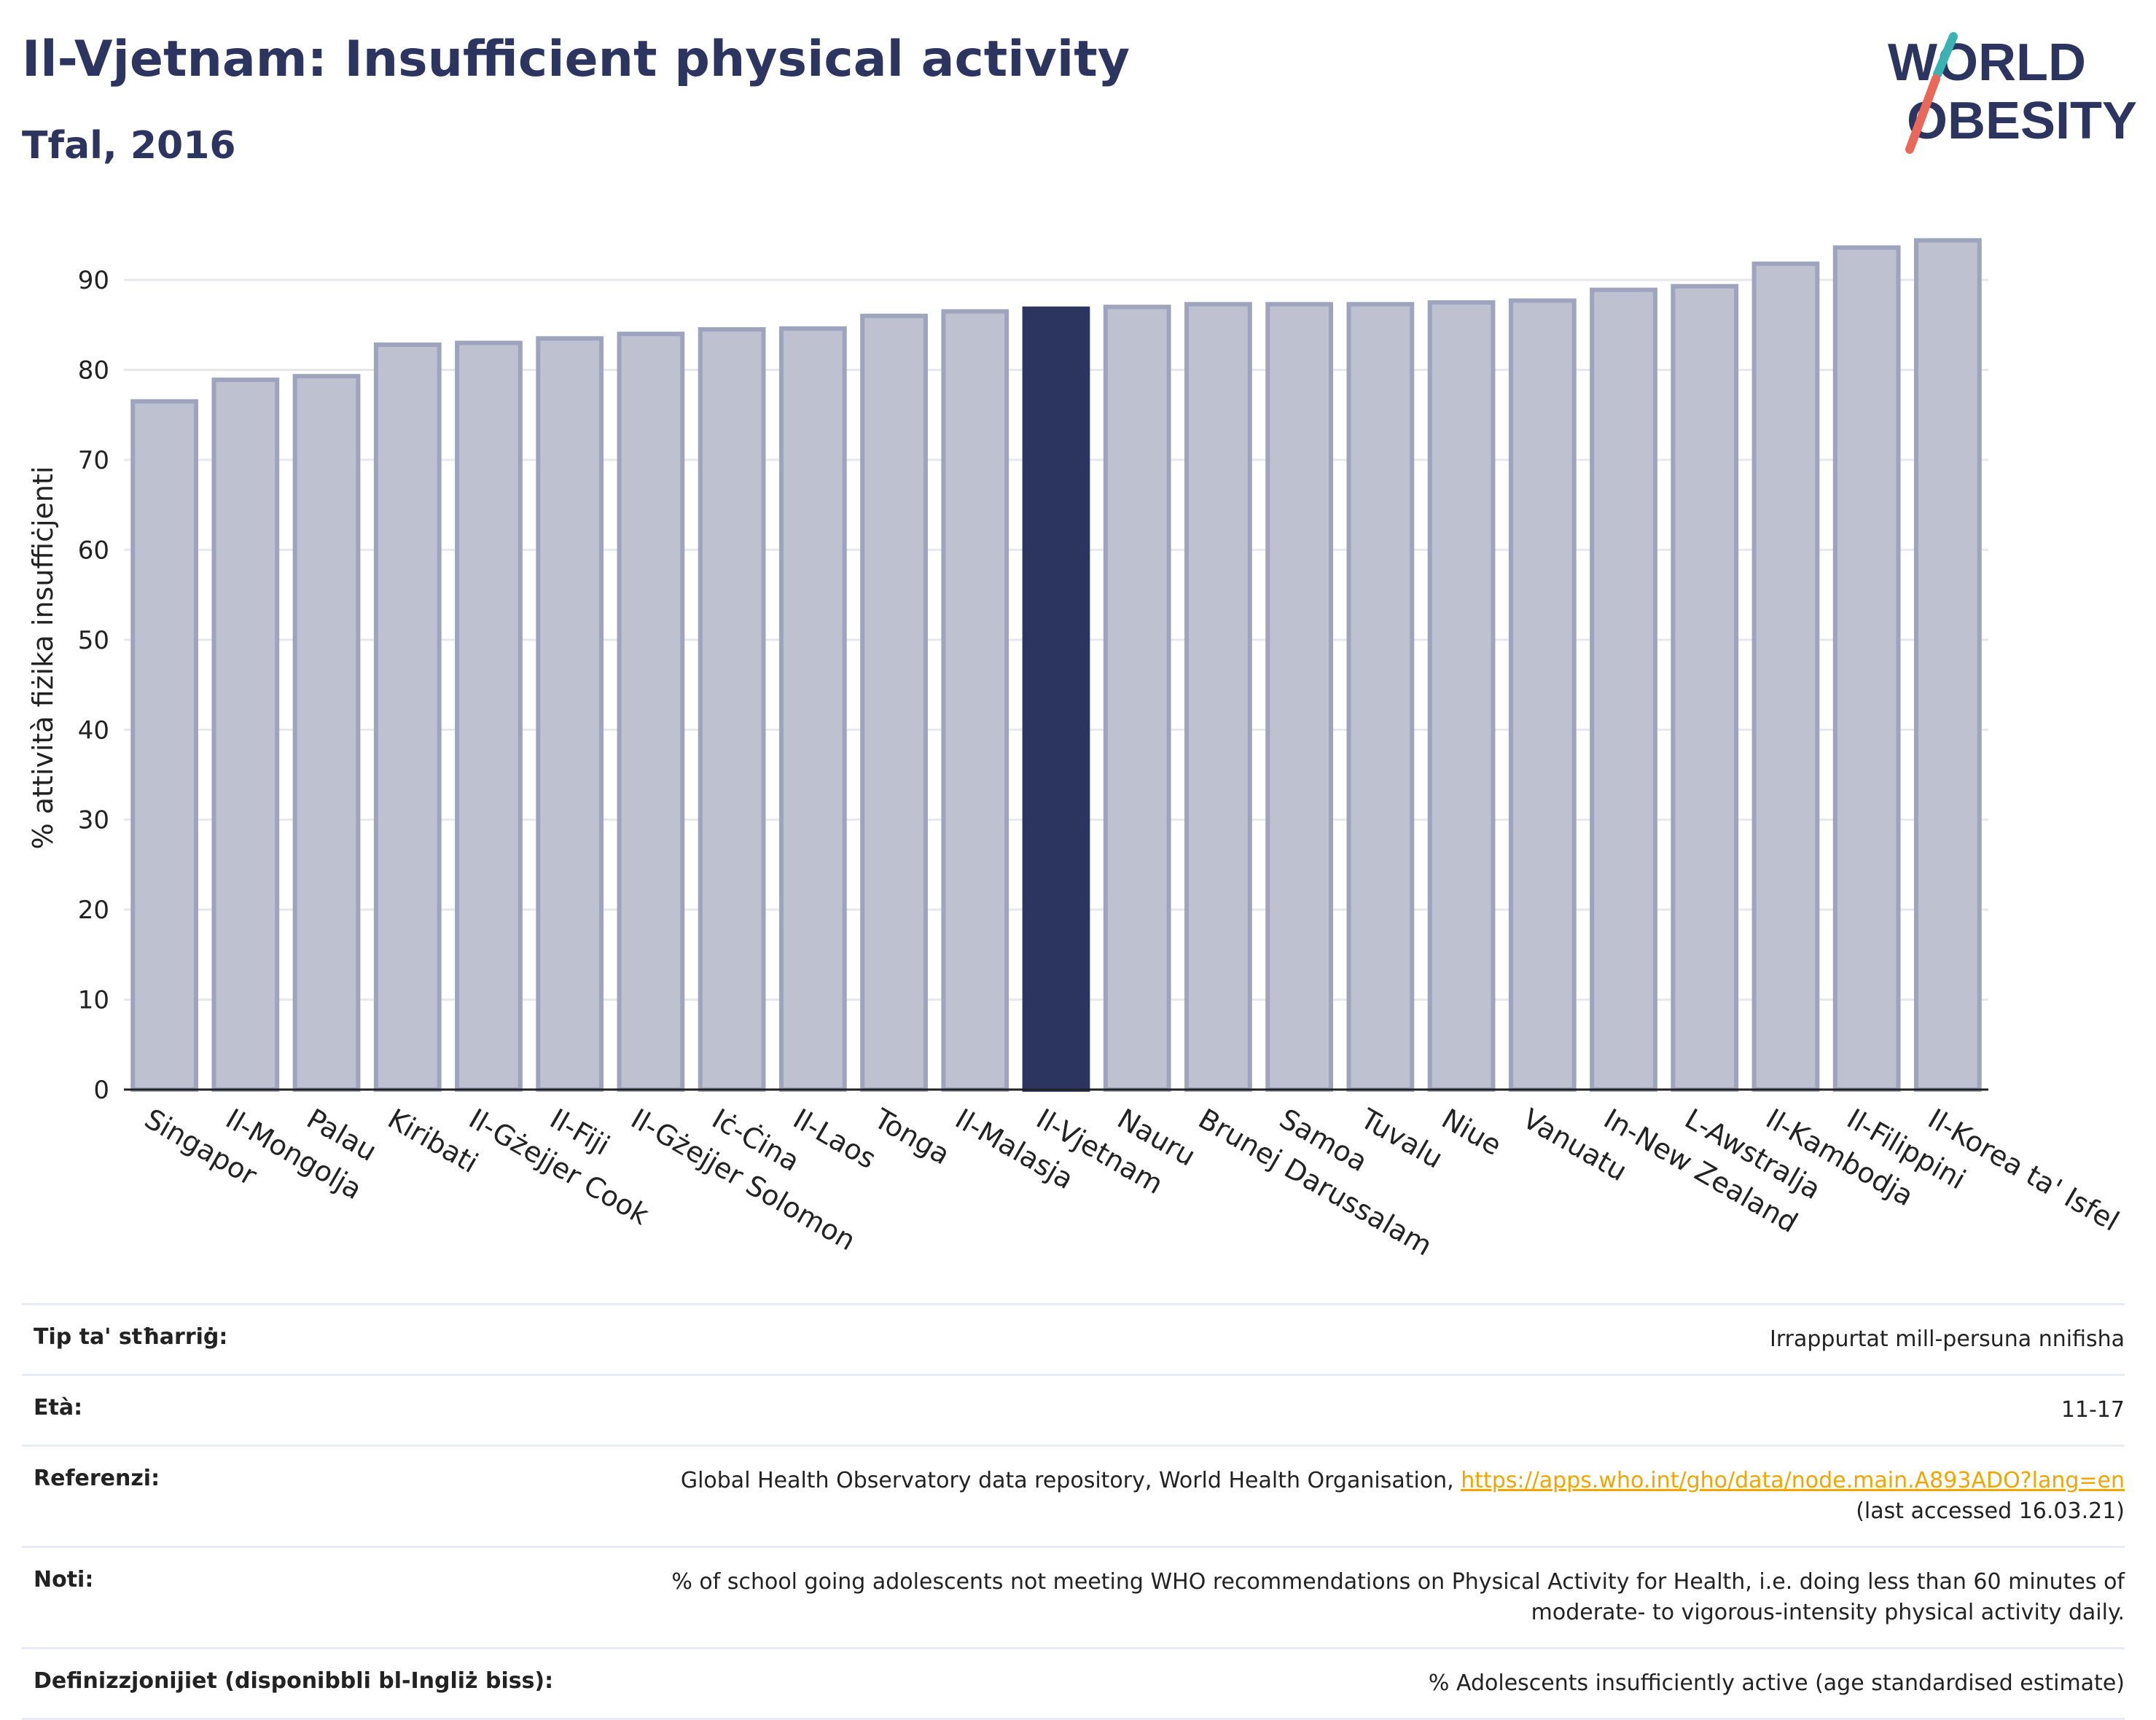 Image resolution: width=2156 pixels, height=1720 pixels. I want to click on bar-brunej-darussalam, so click(1218, 697).